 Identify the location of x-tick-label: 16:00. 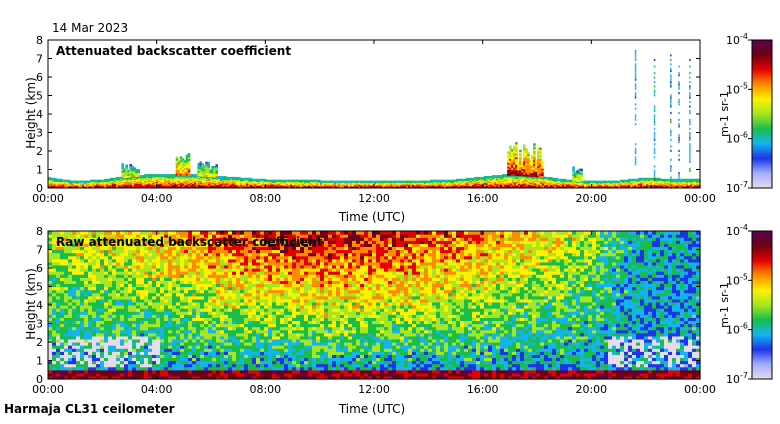
(483, 198).